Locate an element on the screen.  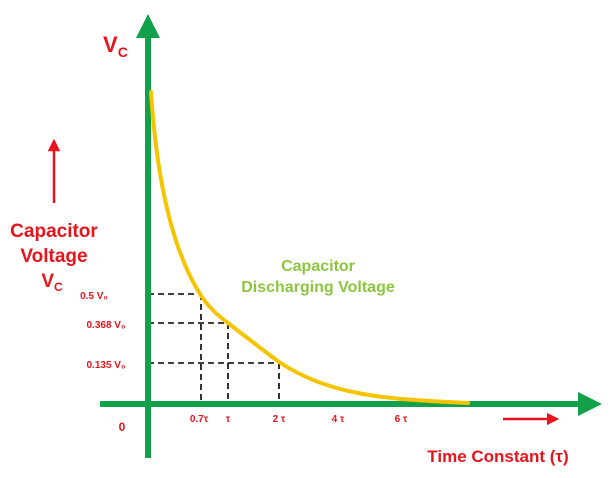
x-tick-0.7tau: 0.7τ is located at coordinates (199, 419).